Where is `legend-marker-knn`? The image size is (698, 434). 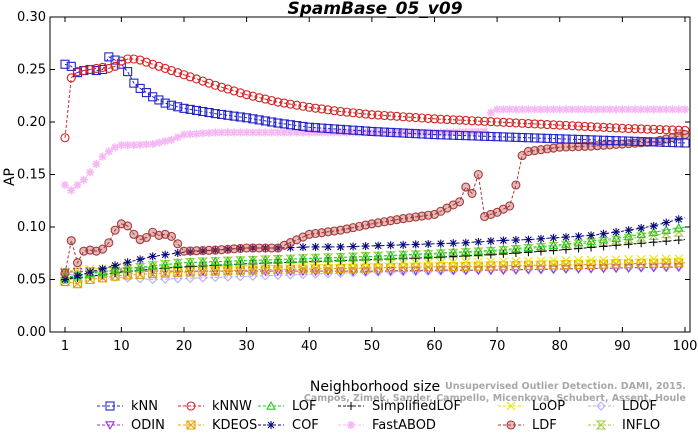
legend-marker-knn is located at coordinates (110, 406).